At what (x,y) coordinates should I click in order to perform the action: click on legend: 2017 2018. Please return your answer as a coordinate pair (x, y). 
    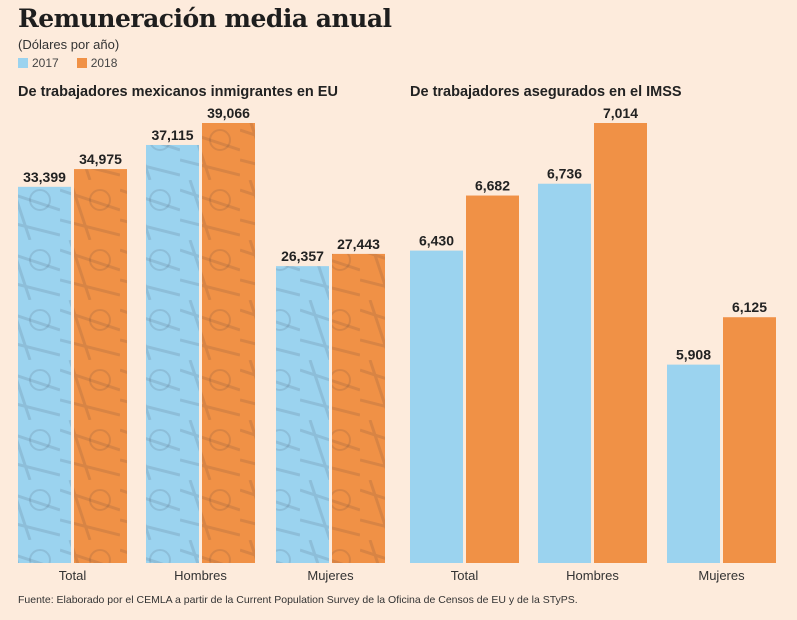
    Looking at the image, I should click on (67, 63).